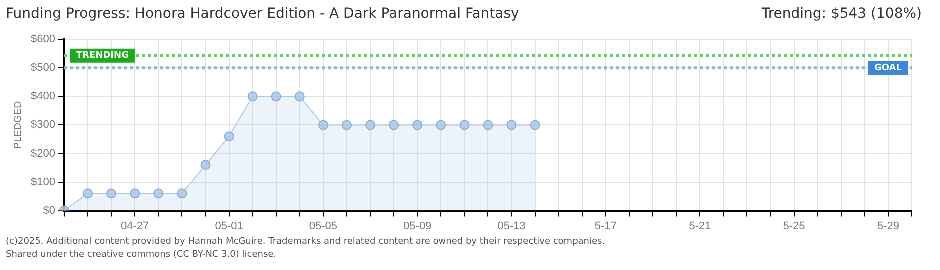 This screenshot has height=270, width=940. I want to click on y-tick-label: $0, so click(49, 210).